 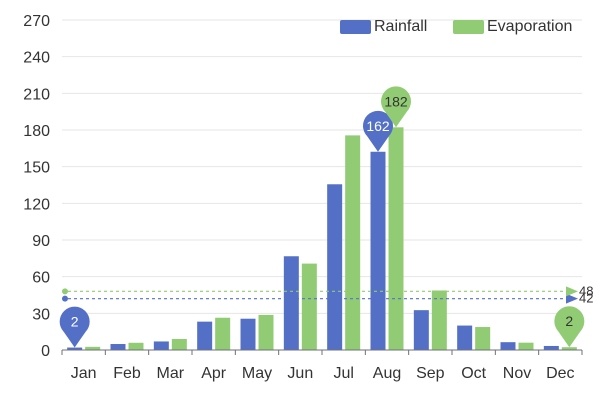 What do you see at coordinates (127, 373) in the screenshot?
I see `x-tick-label-feb: Feb` at bounding box center [127, 373].